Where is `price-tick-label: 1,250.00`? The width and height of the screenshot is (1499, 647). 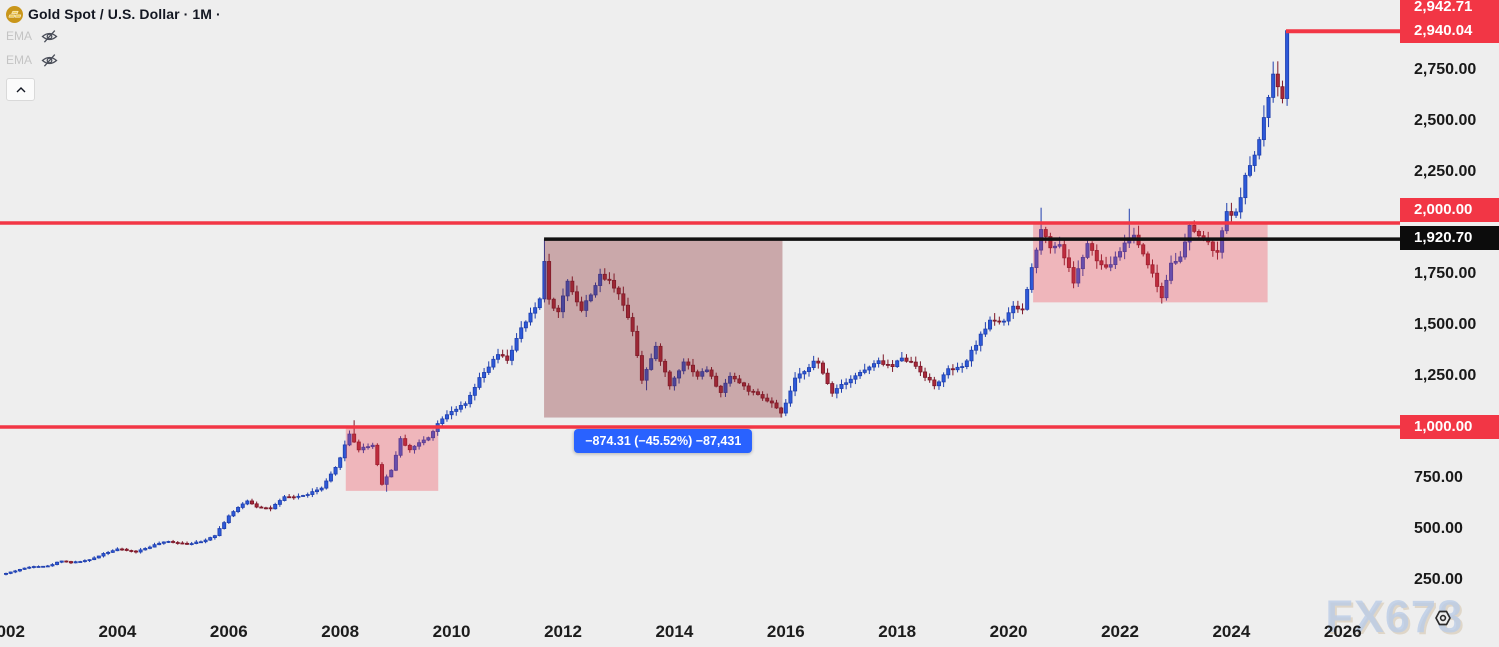
price-tick-label: 1,250.00 is located at coordinates (1445, 375).